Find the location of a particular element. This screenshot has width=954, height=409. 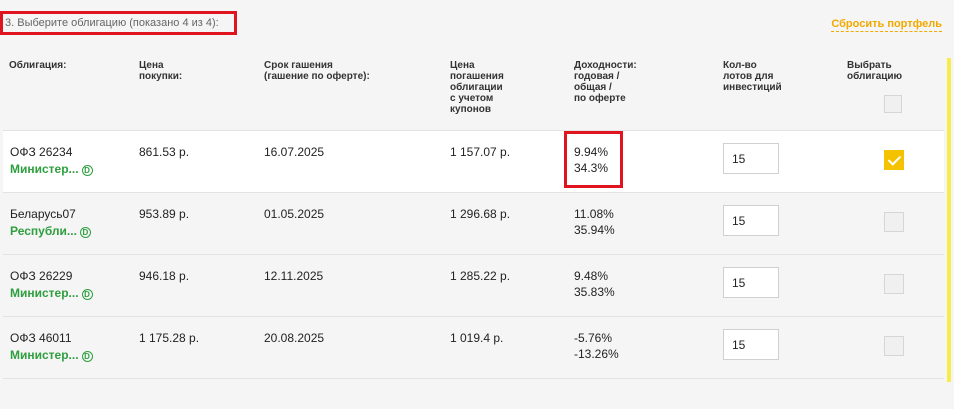

scroll-indicator is located at coordinates (949, 220).